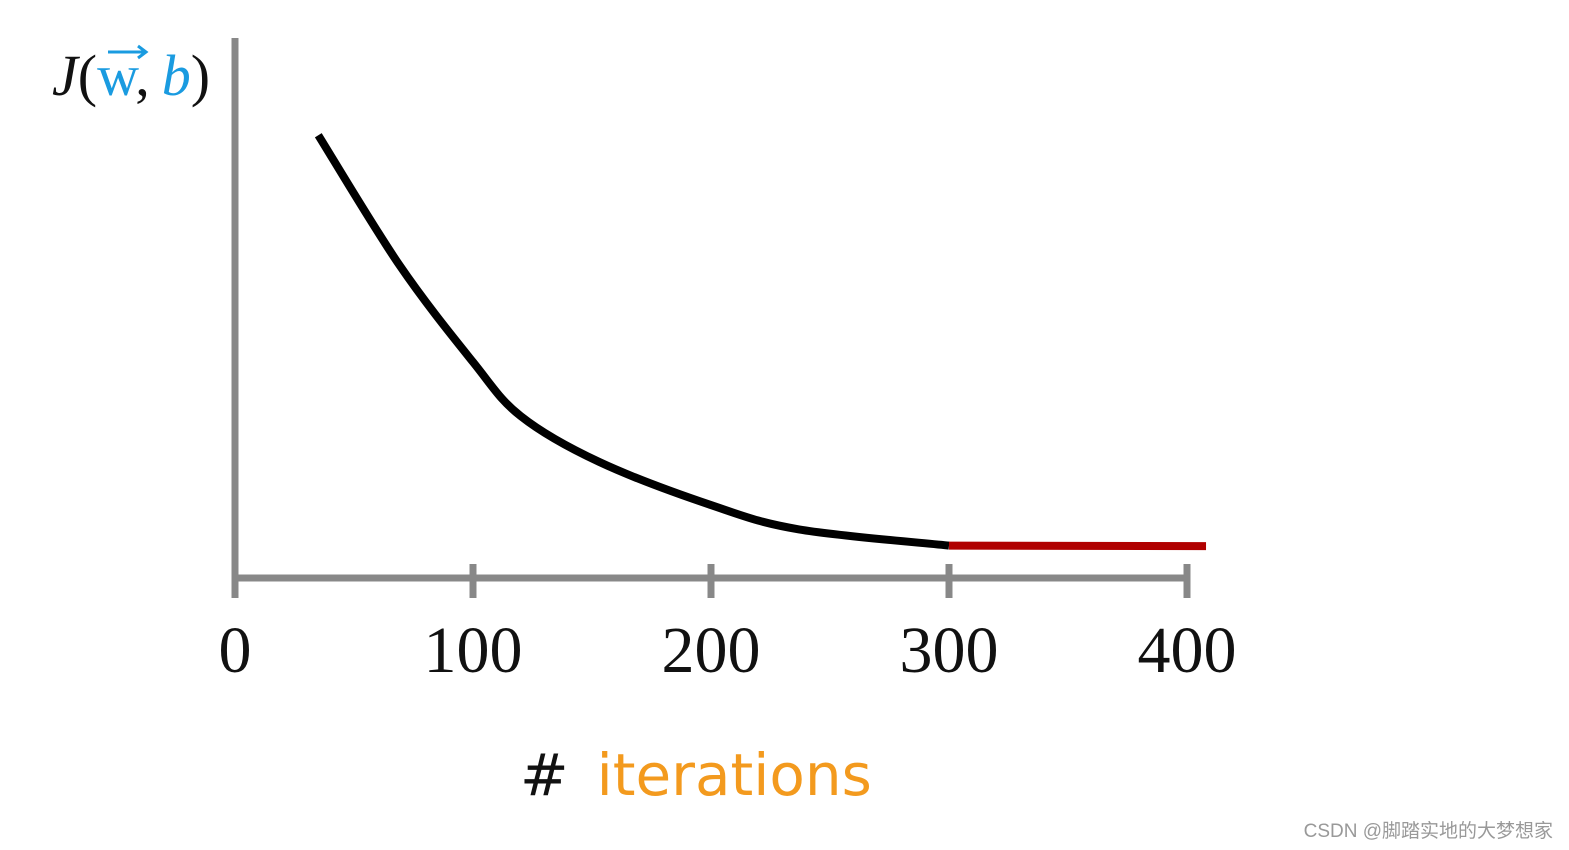 The image size is (1569, 850). What do you see at coordinates (87, 75) in the screenshot?
I see `y-label-part: (` at bounding box center [87, 75].